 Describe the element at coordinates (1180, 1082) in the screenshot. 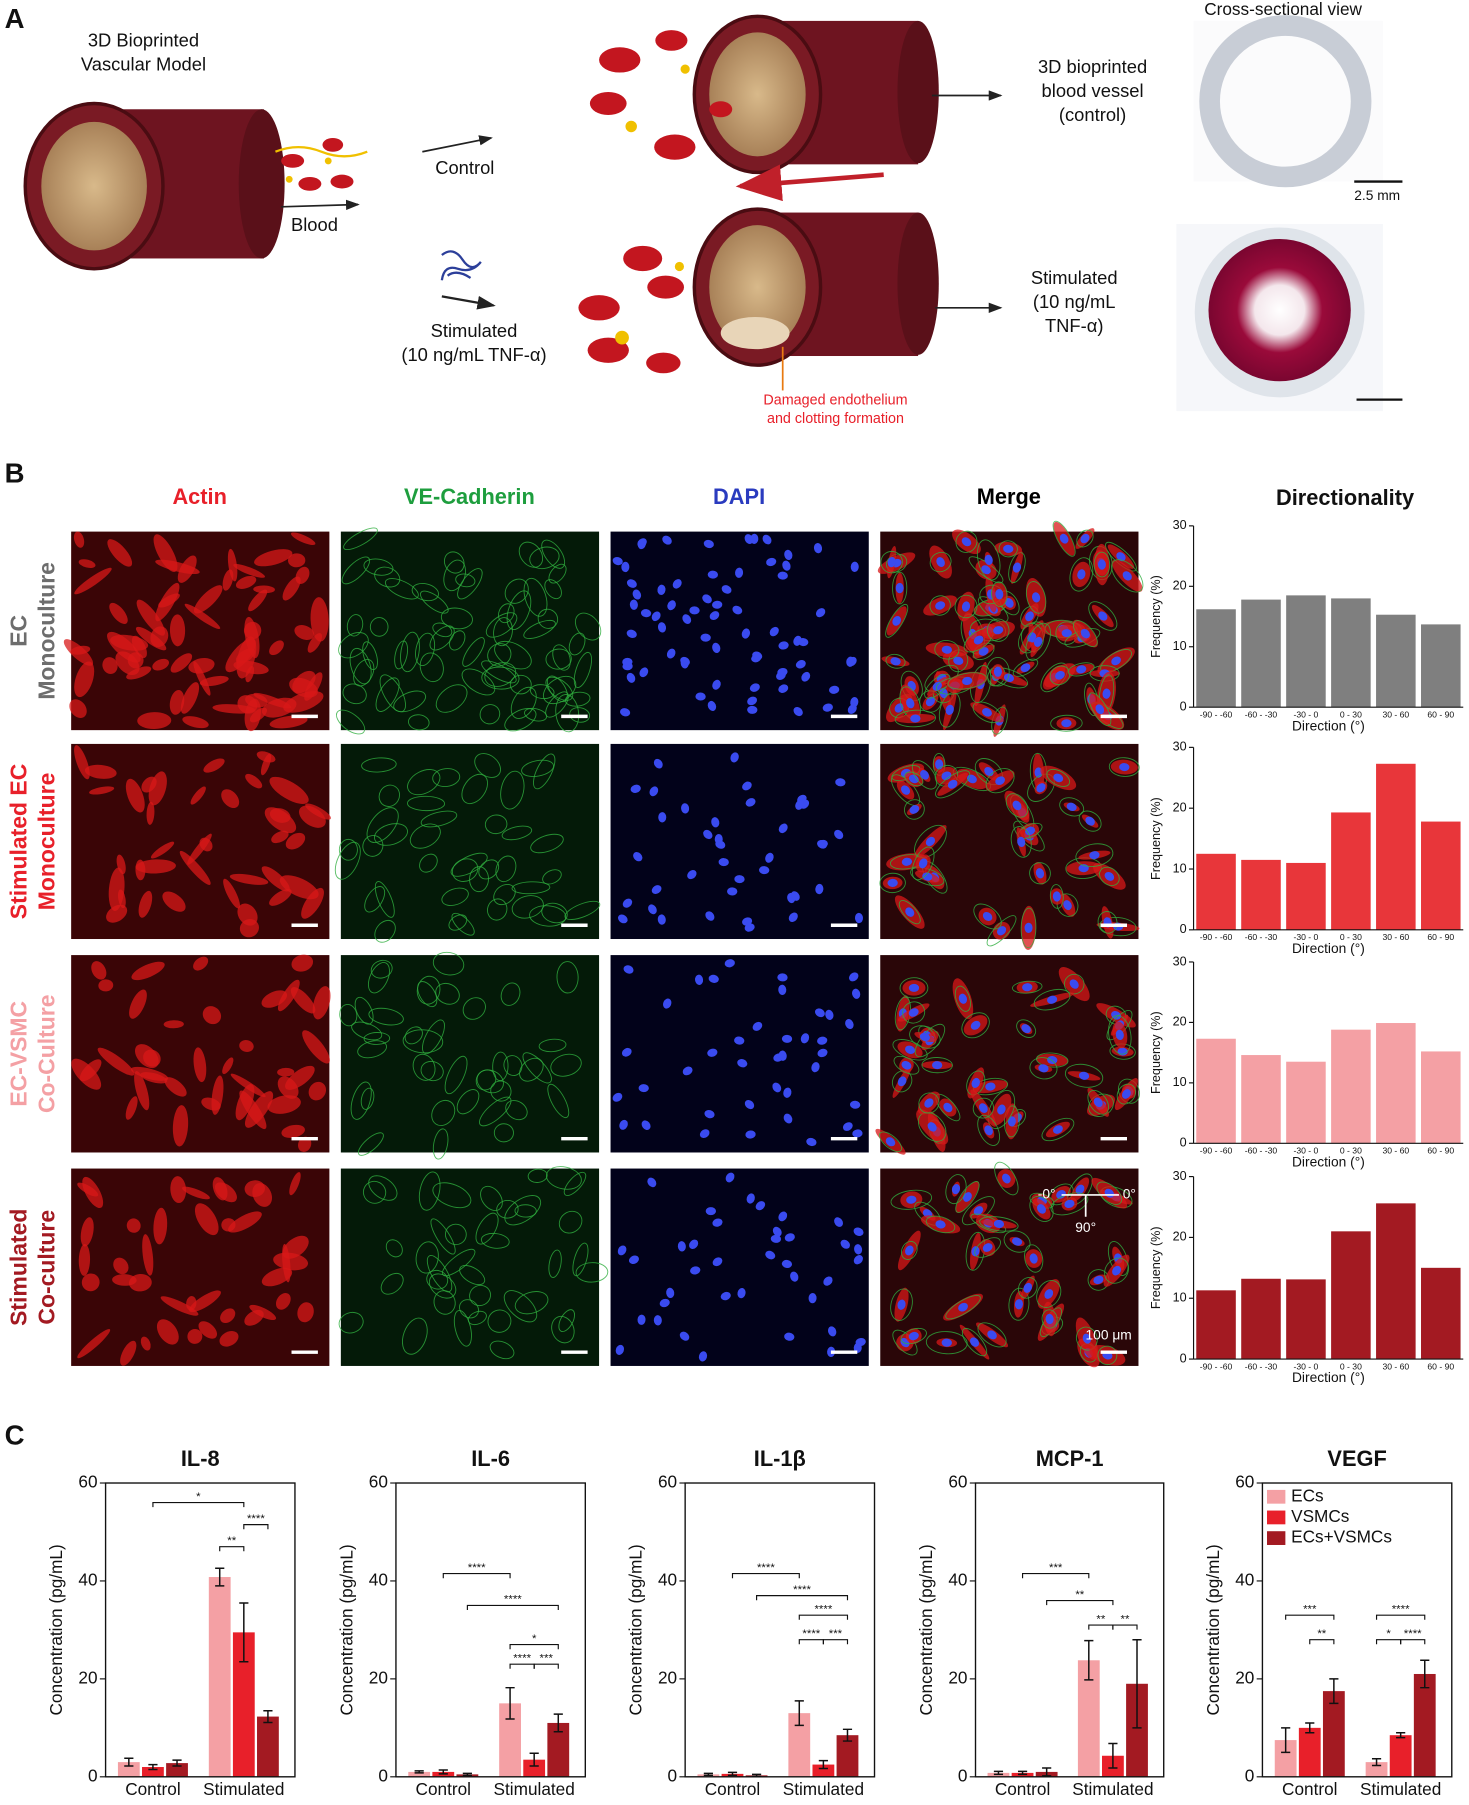

I see `y-tick-label: 10` at that location.